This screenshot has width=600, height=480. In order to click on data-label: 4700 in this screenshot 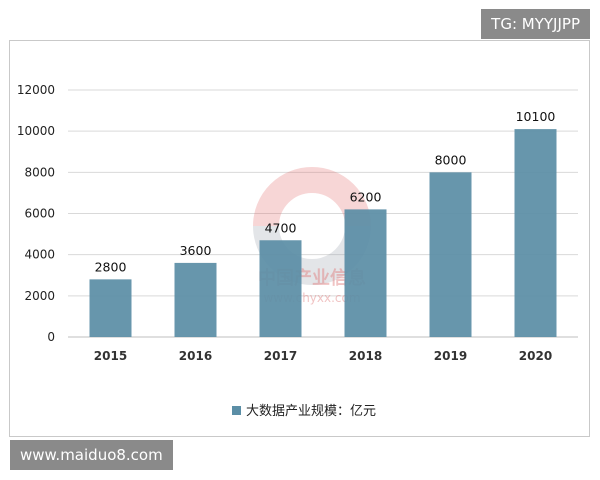, I will do `click(281, 227)`.